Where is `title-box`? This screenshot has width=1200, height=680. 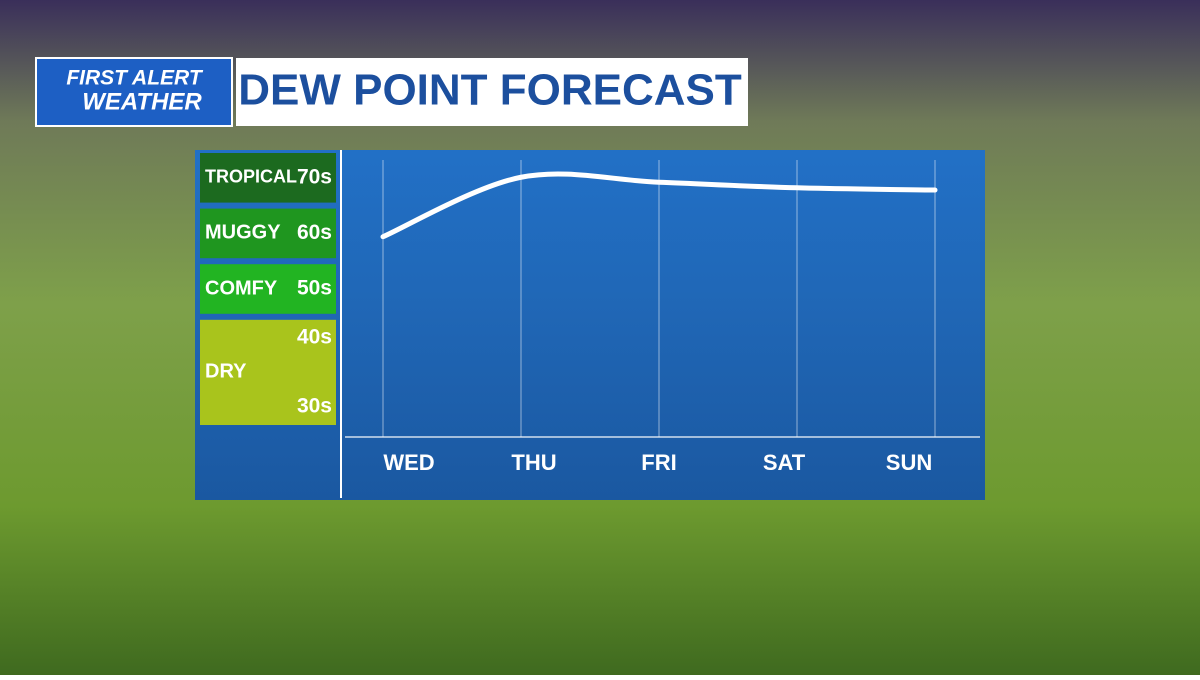
title-box is located at coordinates (492, 92).